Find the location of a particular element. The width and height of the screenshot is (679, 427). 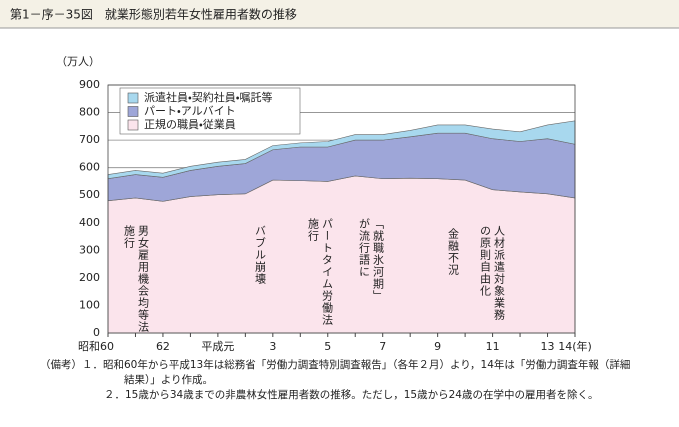

chart-title: 第1－序－35図 就業形態別若年女性雇用者数の推移 is located at coordinates (153, 14).